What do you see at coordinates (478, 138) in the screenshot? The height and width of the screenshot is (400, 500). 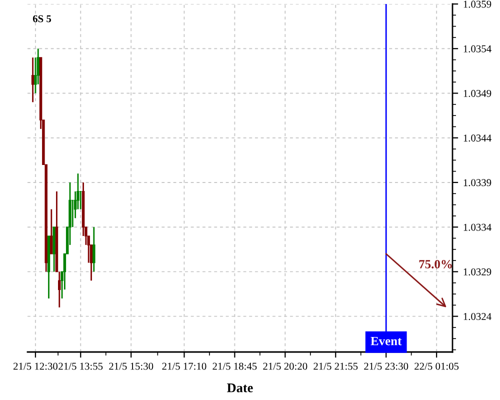 I see `y-tick-label: 1.0344` at bounding box center [478, 138].